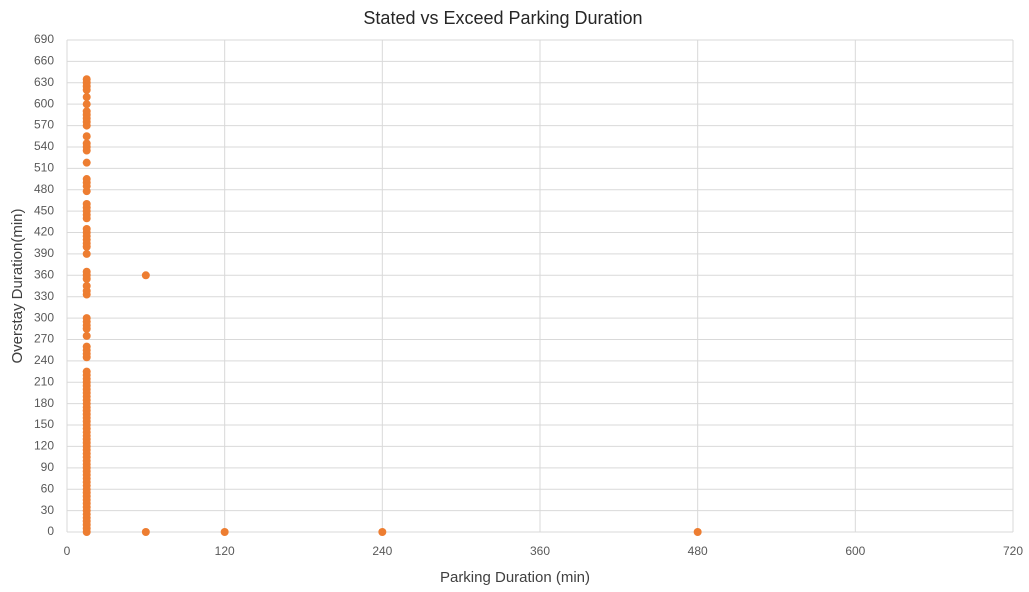 The width and height of the screenshot is (1029, 592). What do you see at coordinates (44, 103) in the screenshot?
I see `y-tick-label: 600` at bounding box center [44, 103].